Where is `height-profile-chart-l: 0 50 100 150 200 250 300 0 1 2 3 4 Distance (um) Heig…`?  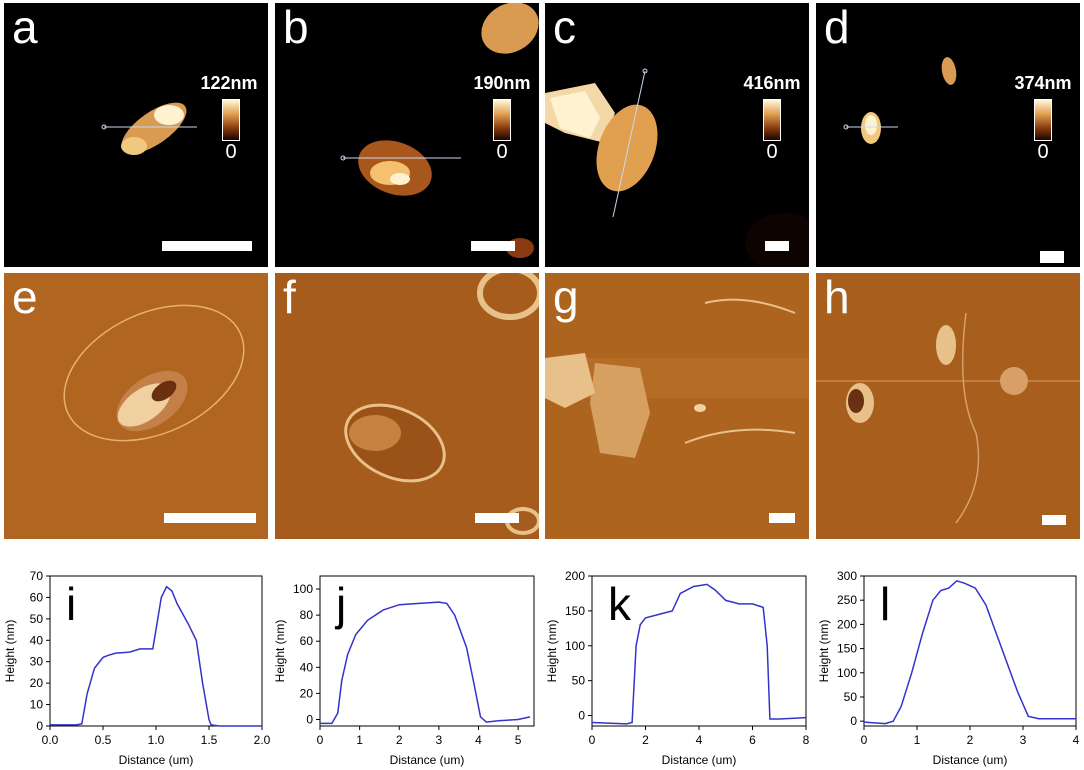
height-profile-chart-l: 0 50 100 150 200 250 300 0 1 2 3 4 Distance (um) Heig… is located at coordinates (949, 668).